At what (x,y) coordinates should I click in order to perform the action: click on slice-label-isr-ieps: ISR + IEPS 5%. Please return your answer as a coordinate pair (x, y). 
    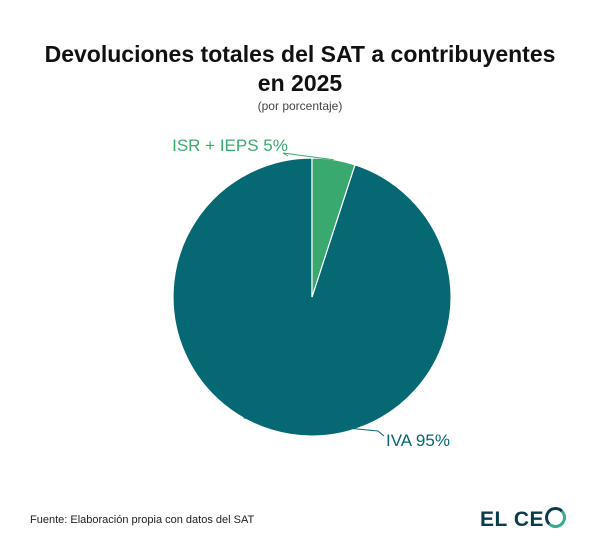
    Looking at the image, I should click on (230, 145).